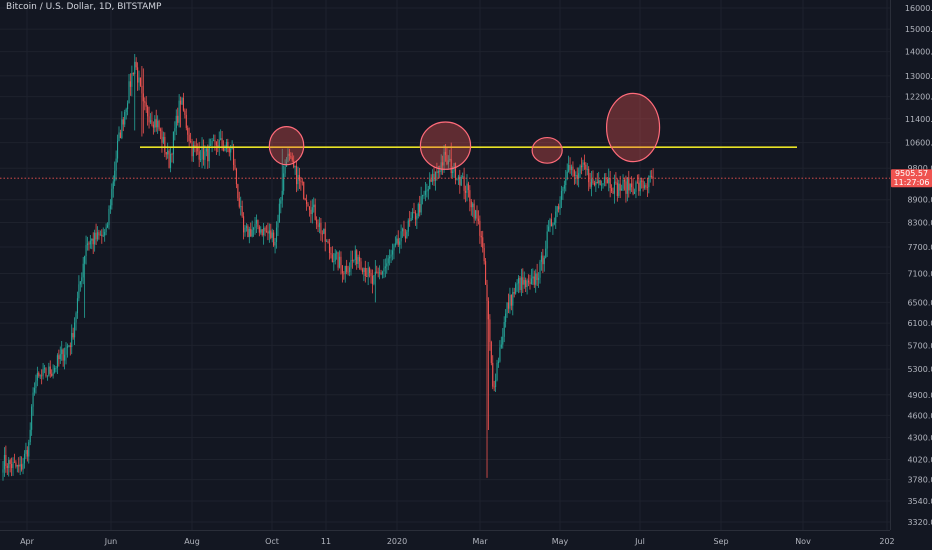 Image resolution: width=932 pixels, height=550 pixels. I want to click on x-tick-label: Apr, so click(27, 541).